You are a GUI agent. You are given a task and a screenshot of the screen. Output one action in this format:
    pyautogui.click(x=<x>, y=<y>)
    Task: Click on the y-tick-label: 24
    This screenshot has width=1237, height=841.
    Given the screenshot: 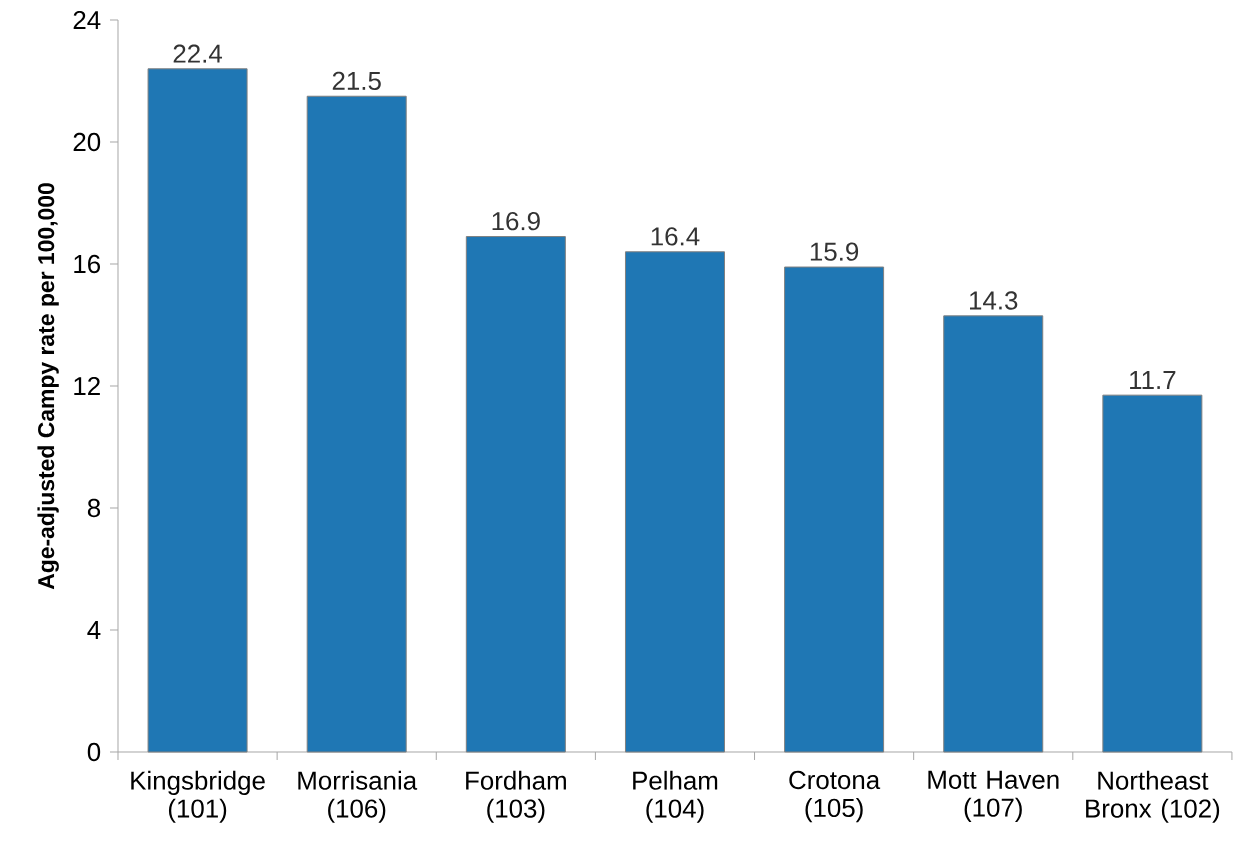 What is the action you would take?
    pyautogui.click(x=87, y=20)
    